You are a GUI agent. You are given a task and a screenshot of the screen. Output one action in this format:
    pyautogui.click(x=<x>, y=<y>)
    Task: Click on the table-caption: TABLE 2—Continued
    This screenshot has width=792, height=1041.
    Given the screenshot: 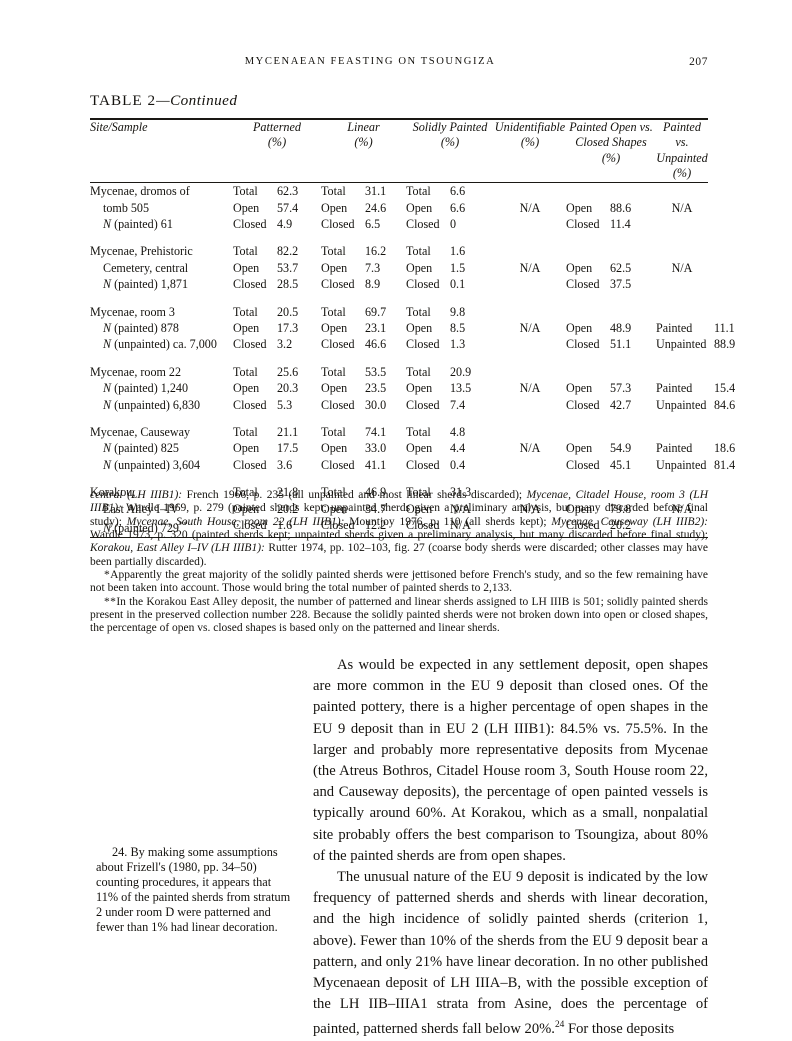 What is the action you would take?
    pyautogui.click(x=163, y=101)
    